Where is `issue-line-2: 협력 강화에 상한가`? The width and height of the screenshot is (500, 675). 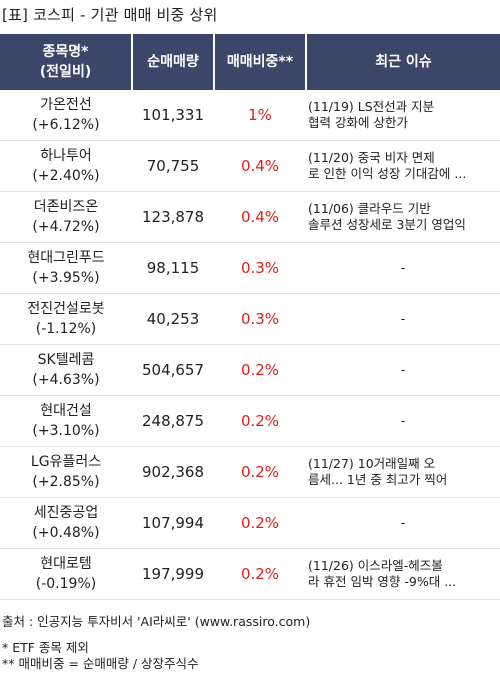 issue-line-2: 협력 강화에 상한가 is located at coordinates (358, 122).